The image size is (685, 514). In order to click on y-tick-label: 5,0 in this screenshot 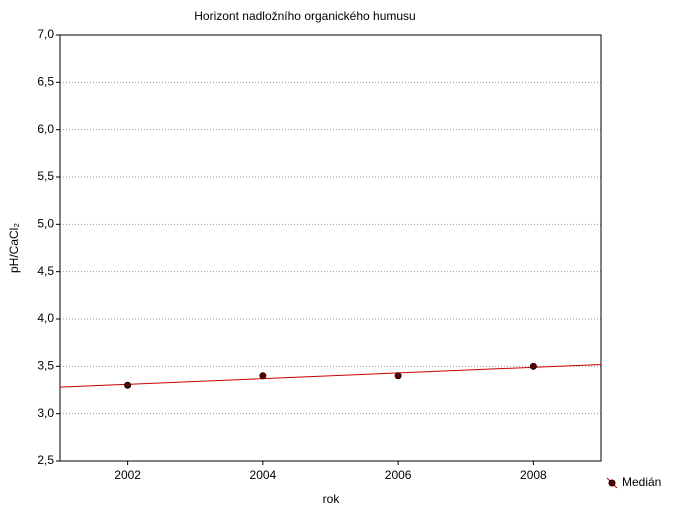, I will do `click(45, 224)`.